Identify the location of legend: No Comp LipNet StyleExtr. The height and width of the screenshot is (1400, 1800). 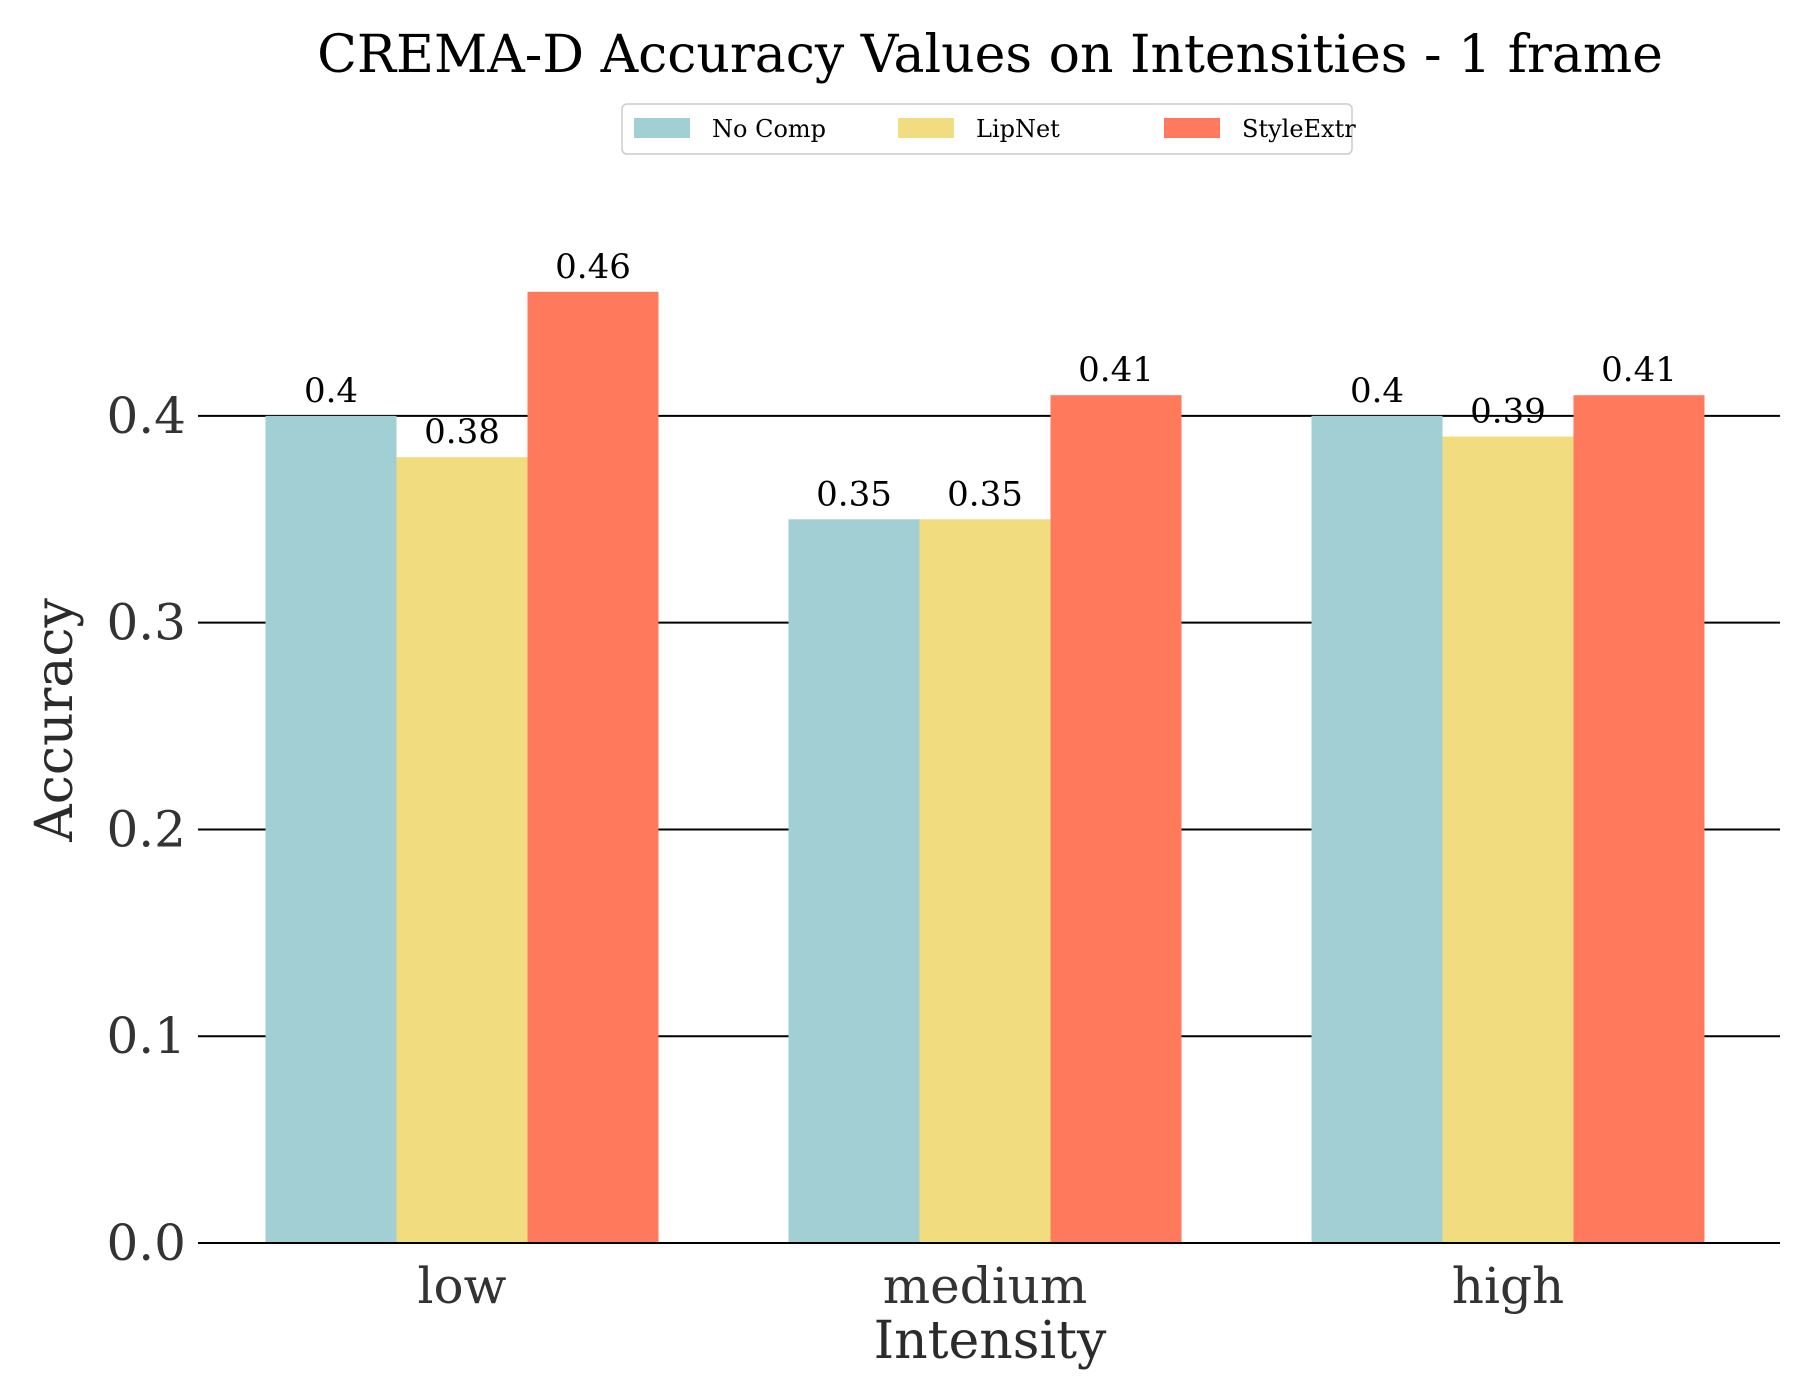
(988, 129).